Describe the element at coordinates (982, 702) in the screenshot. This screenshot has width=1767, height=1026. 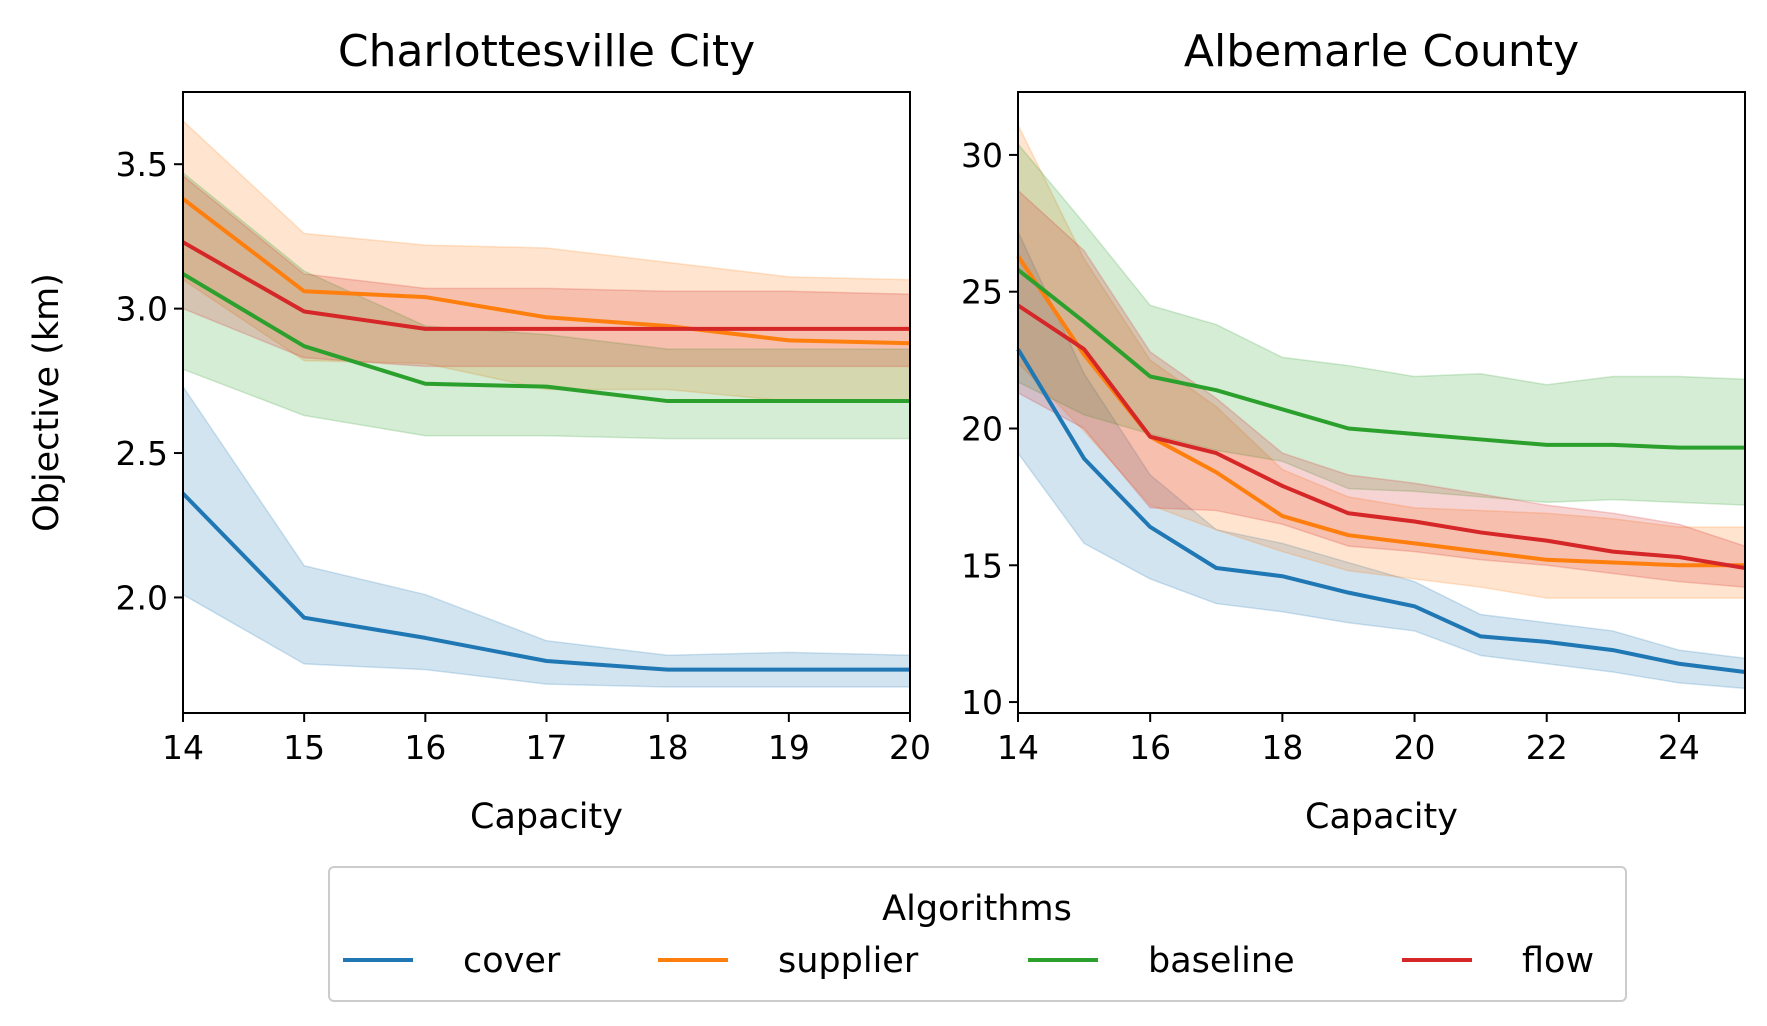
I see `y-tick-label: 10` at that location.